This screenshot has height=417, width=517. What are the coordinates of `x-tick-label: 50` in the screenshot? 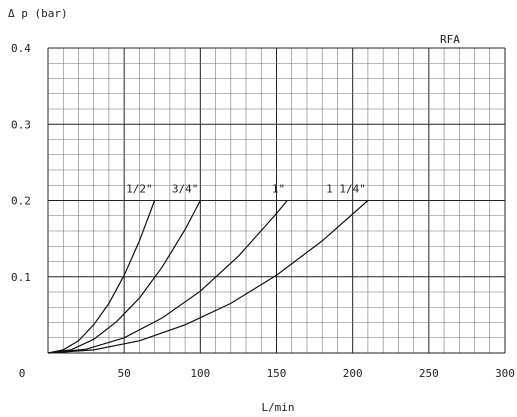 It's located at (124, 373).